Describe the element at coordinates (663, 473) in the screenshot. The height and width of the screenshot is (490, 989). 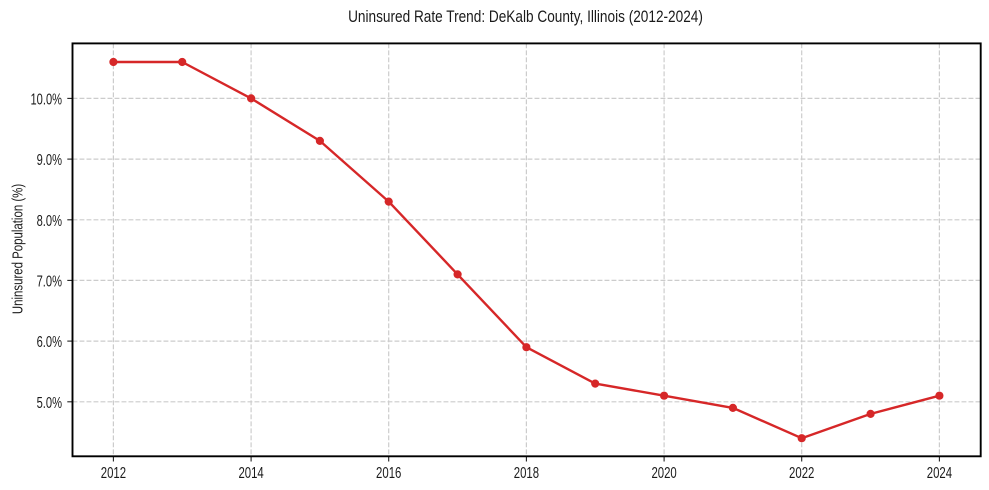
I see `svg-text: 2020` at that location.